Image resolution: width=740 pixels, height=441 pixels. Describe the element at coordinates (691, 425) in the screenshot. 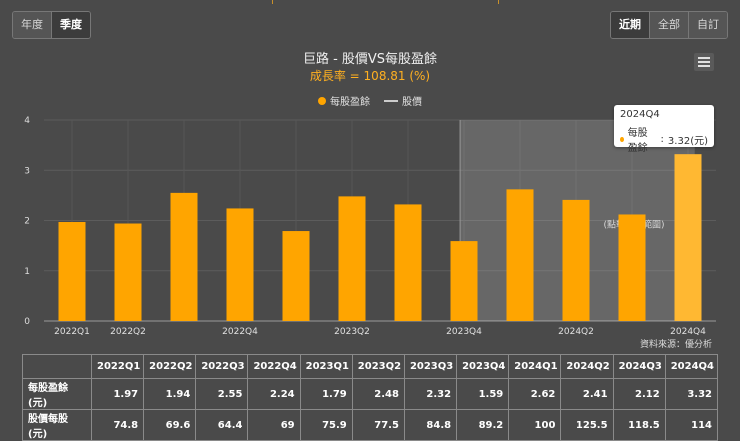

I see `table-cell: 114` at that location.